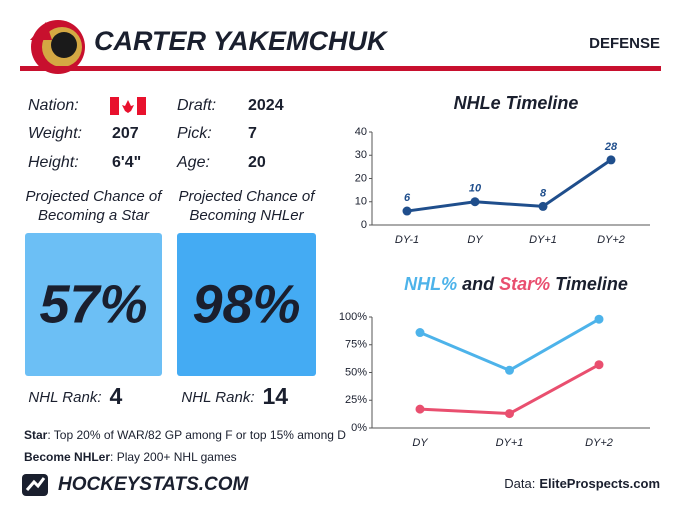 This screenshot has height=518, width=680. Describe the element at coordinates (53, 162) in the screenshot. I see `bio-label: Height:` at that location.